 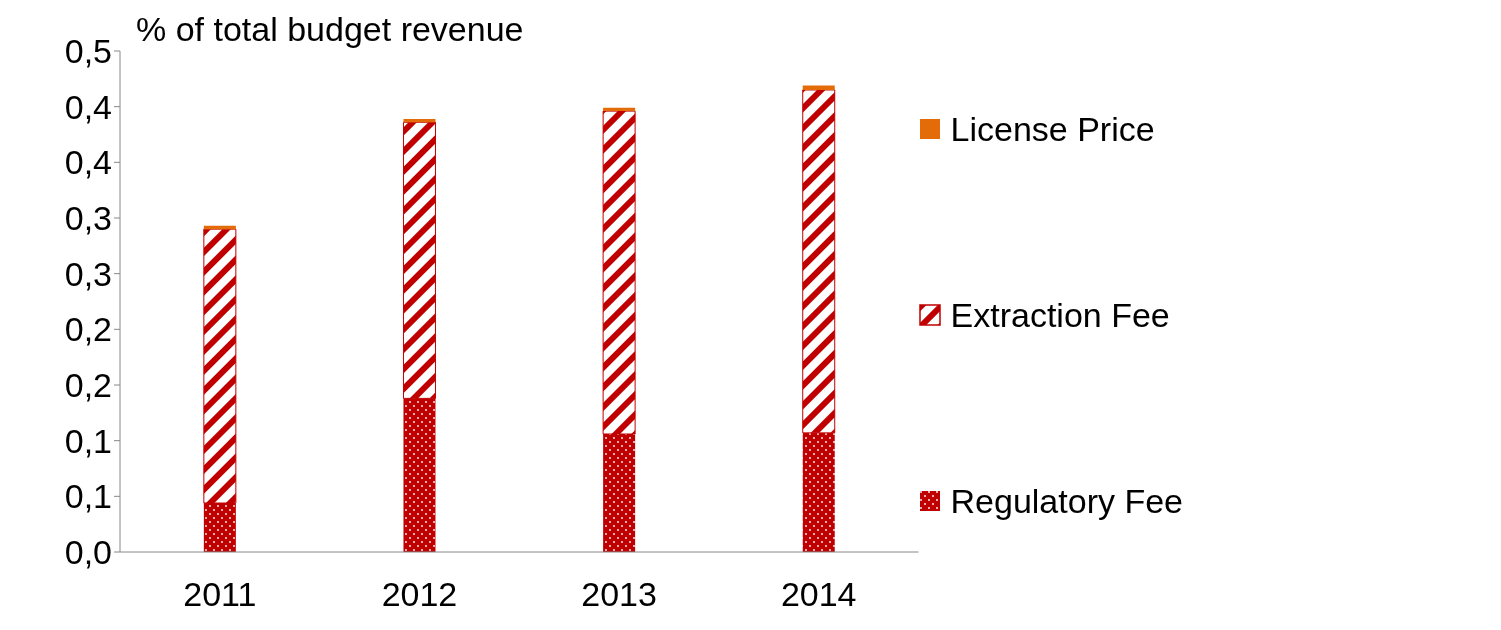 What do you see at coordinates (330, 29) in the screenshot?
I see `chart-title: % of total budget revenue` at bounding box center [330, 29].